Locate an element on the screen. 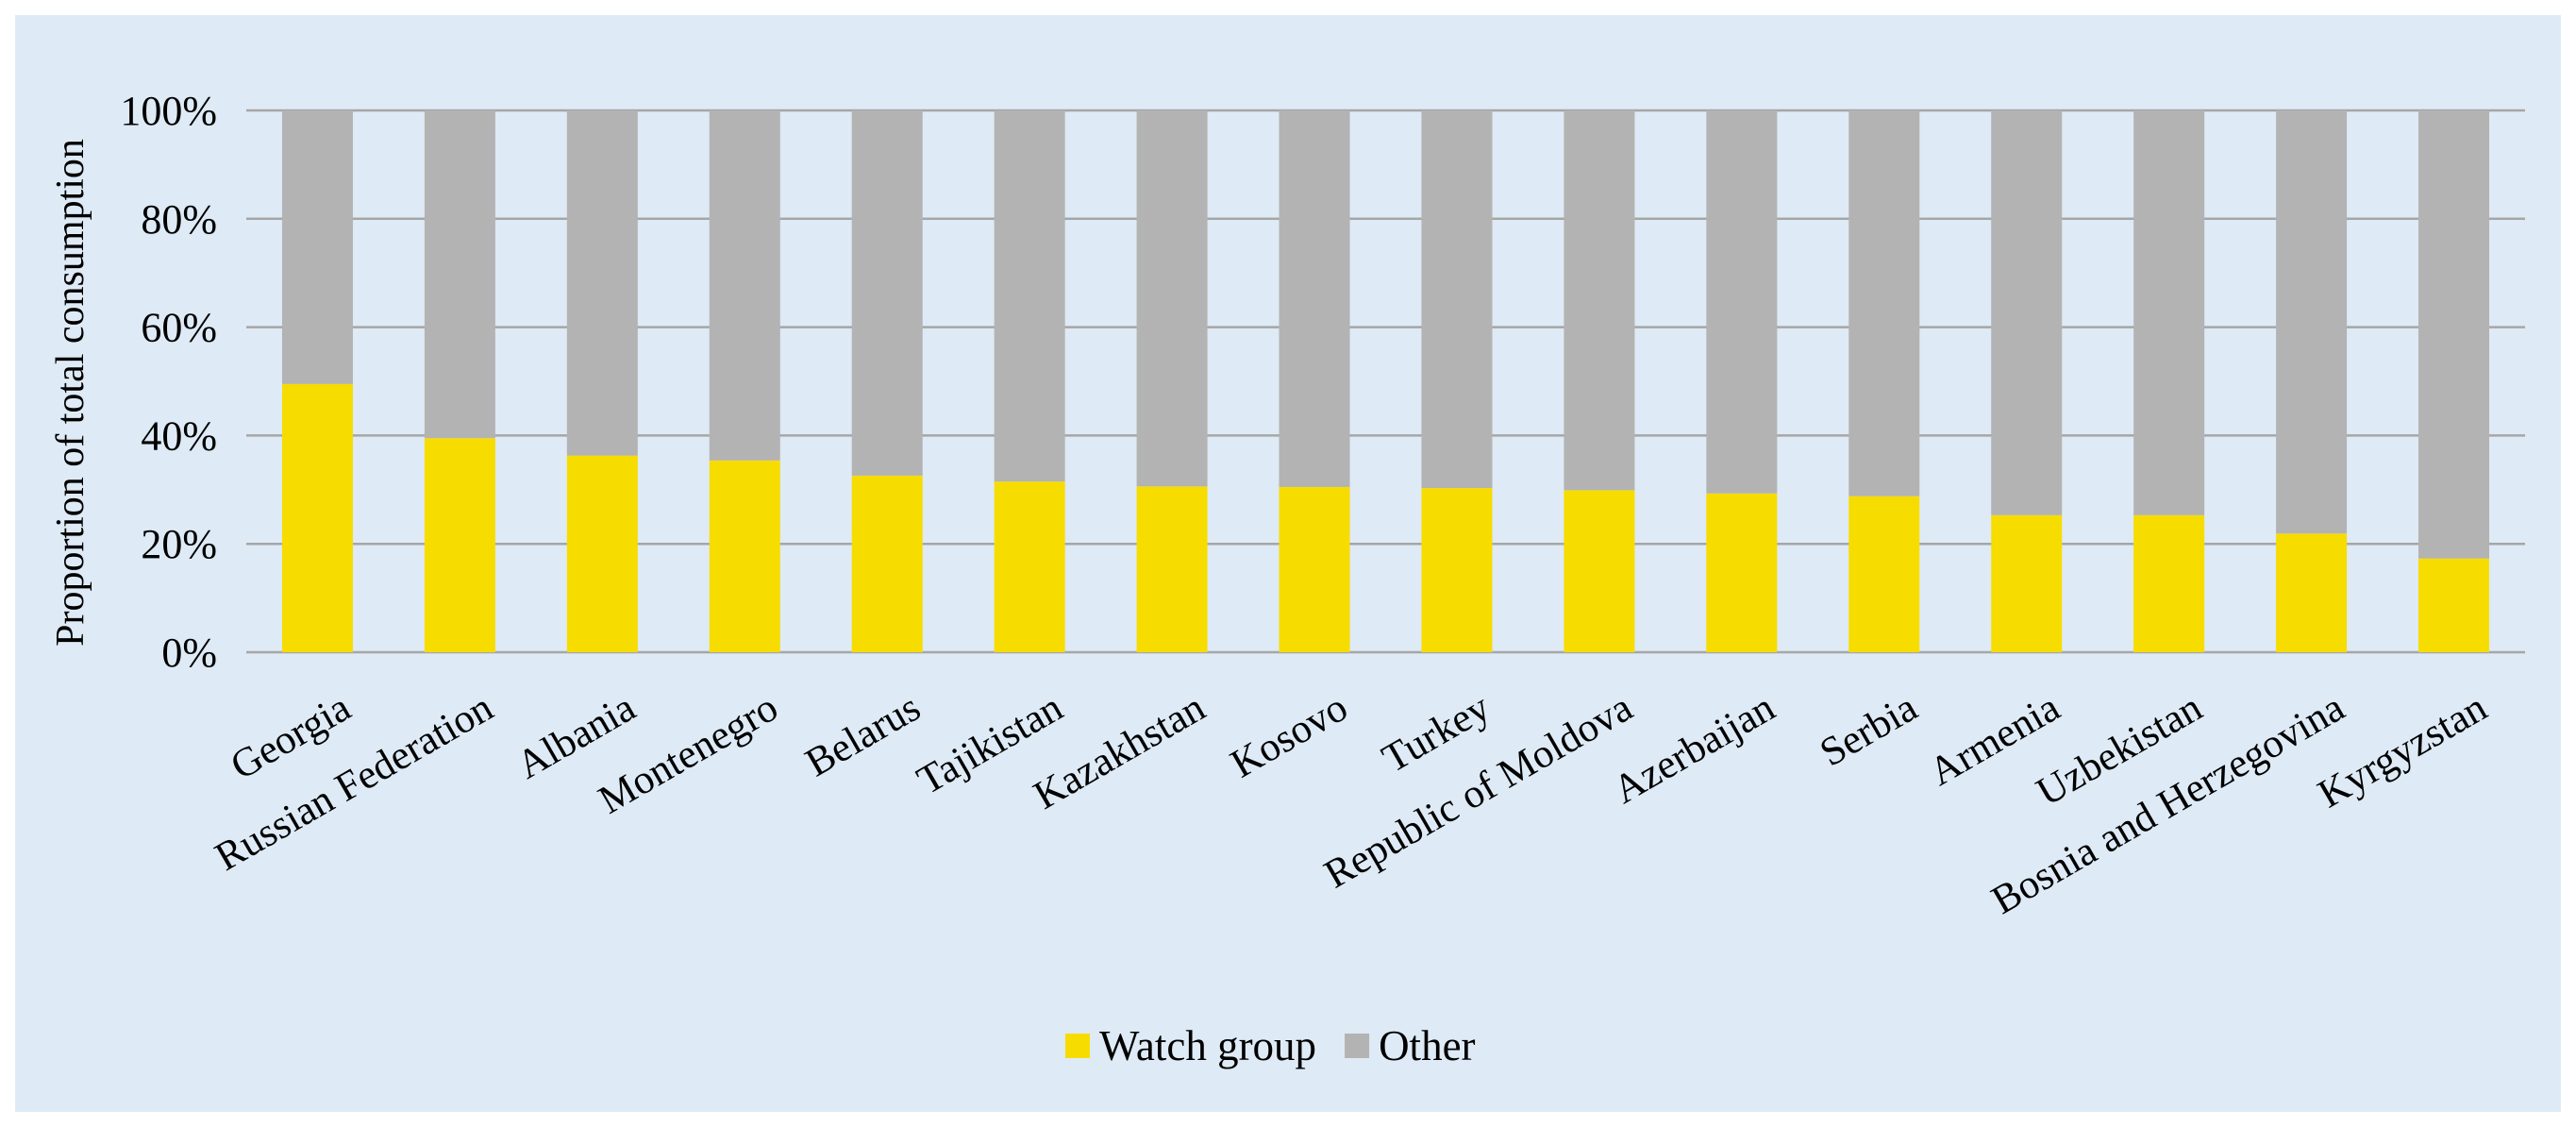 This screenshot has height=1127, width=2576. y-tick-label: 0% is located at coordinates (189, 653).